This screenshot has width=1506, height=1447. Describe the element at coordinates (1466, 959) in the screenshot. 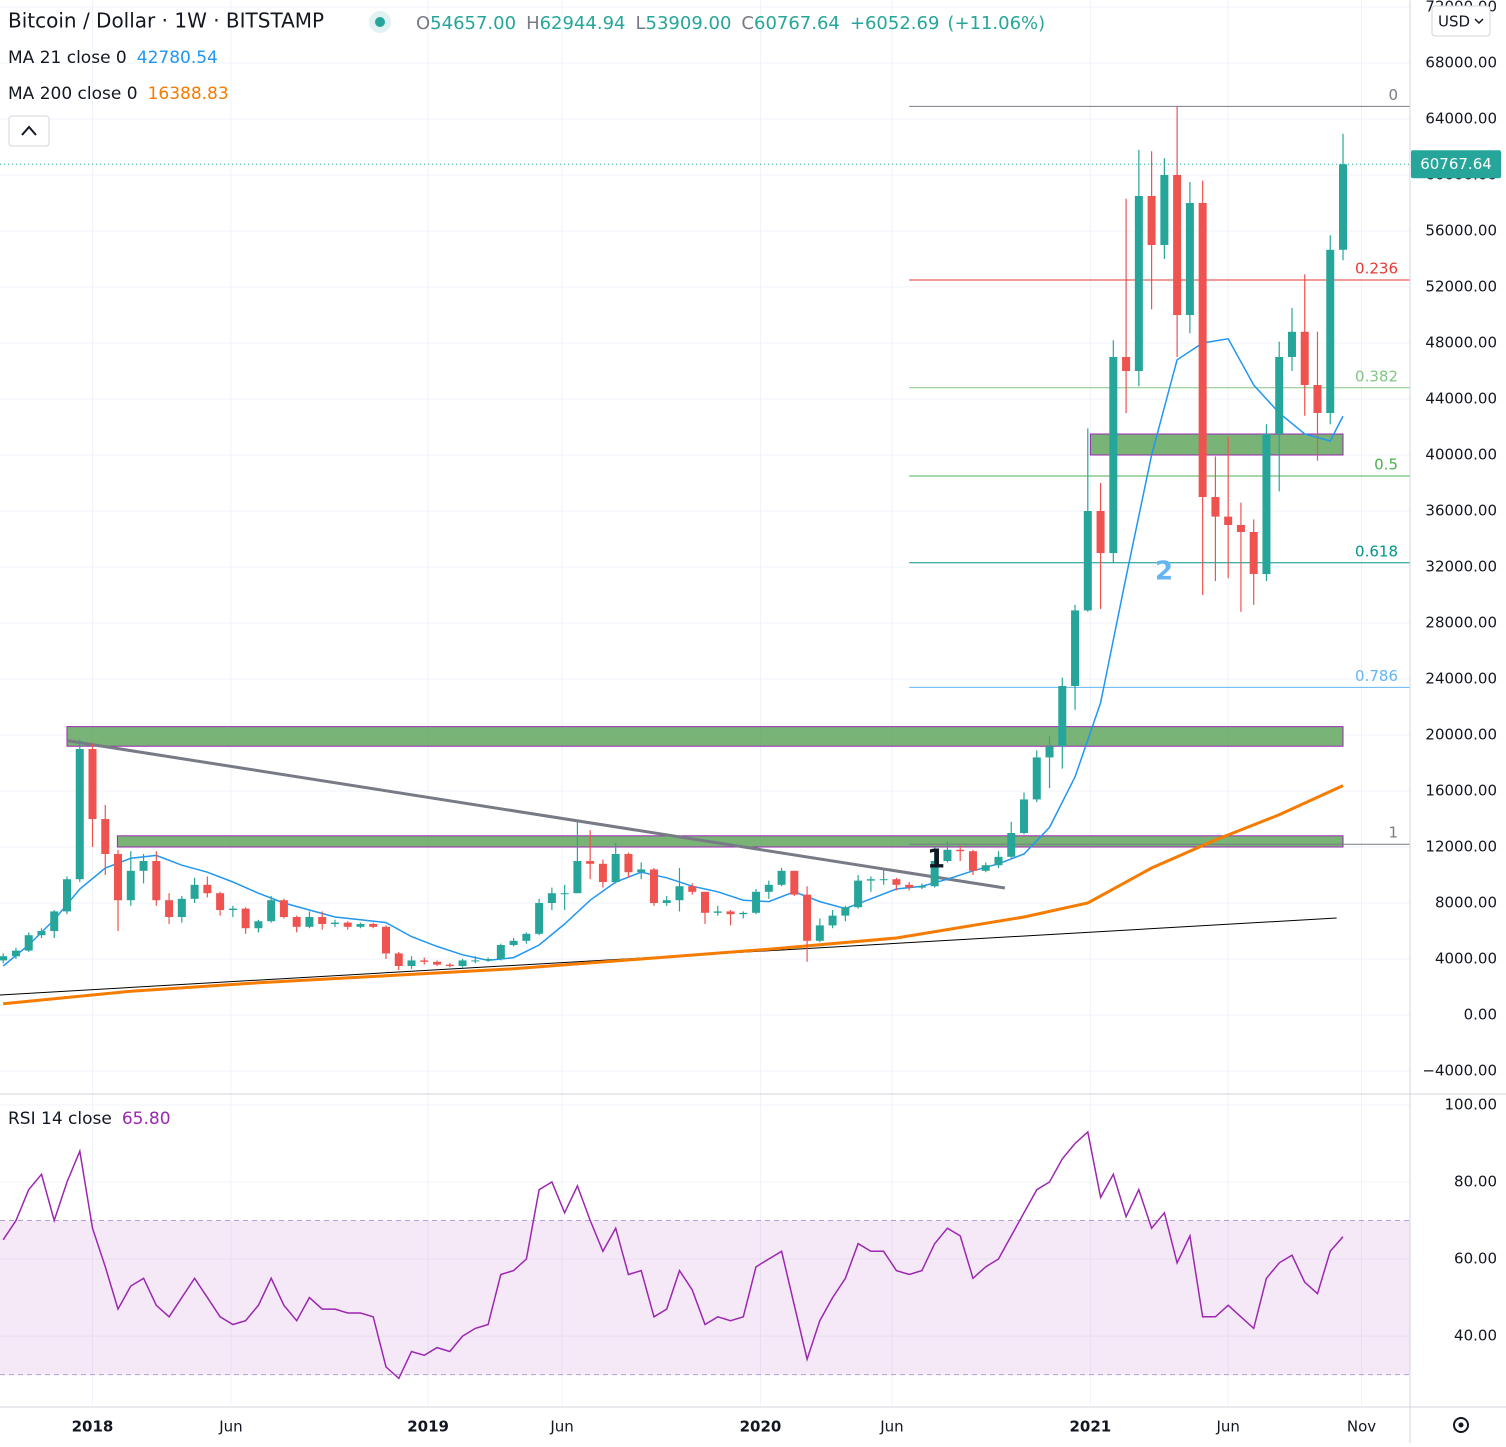

I see `y-tick-label: 4000.00` at that location.